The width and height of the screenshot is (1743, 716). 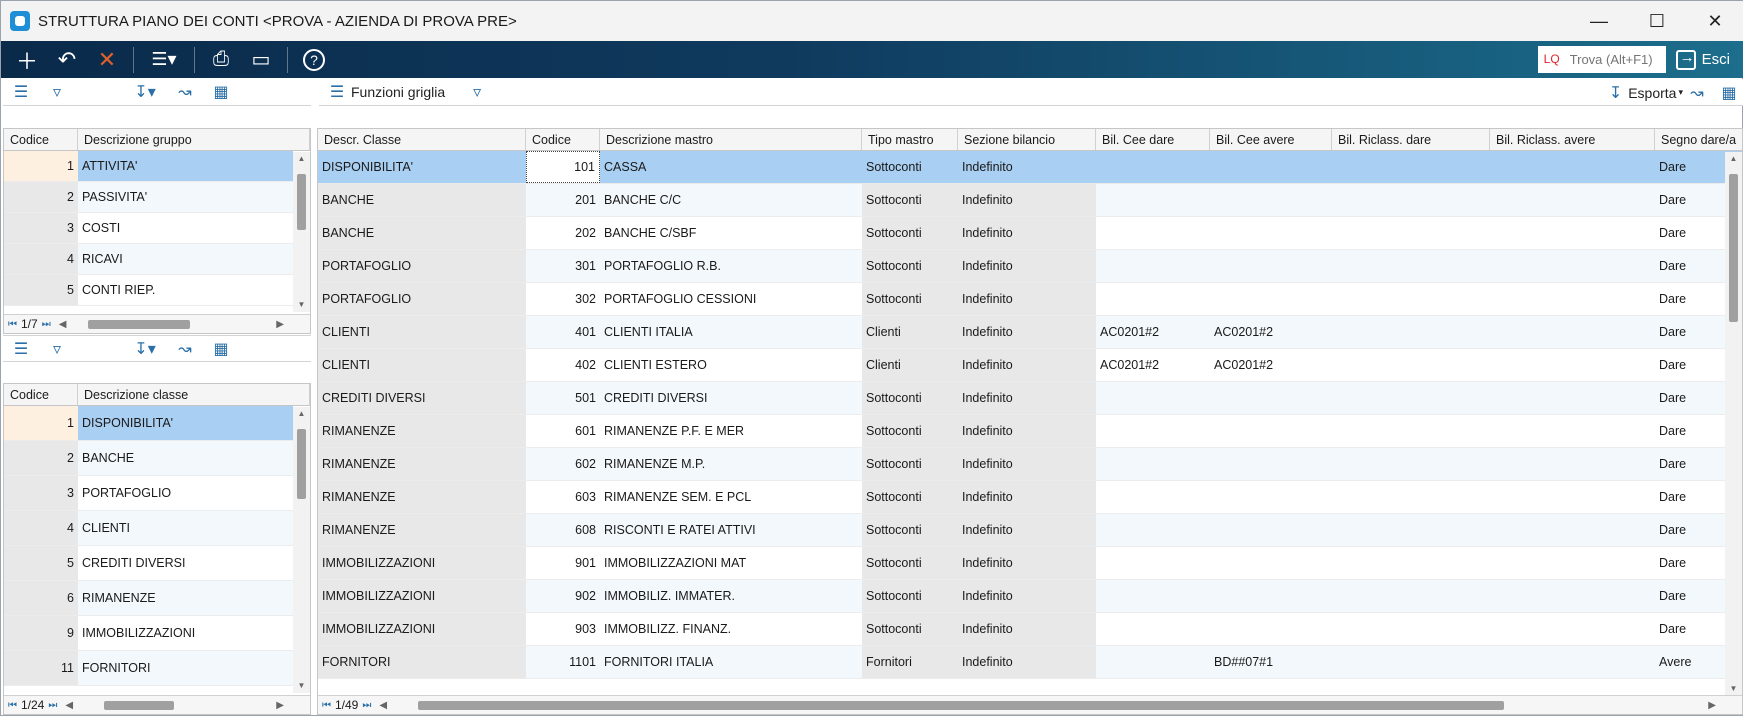 I want to click on column-header-class-description: Descrizione classe, so click(x=194, y=394).